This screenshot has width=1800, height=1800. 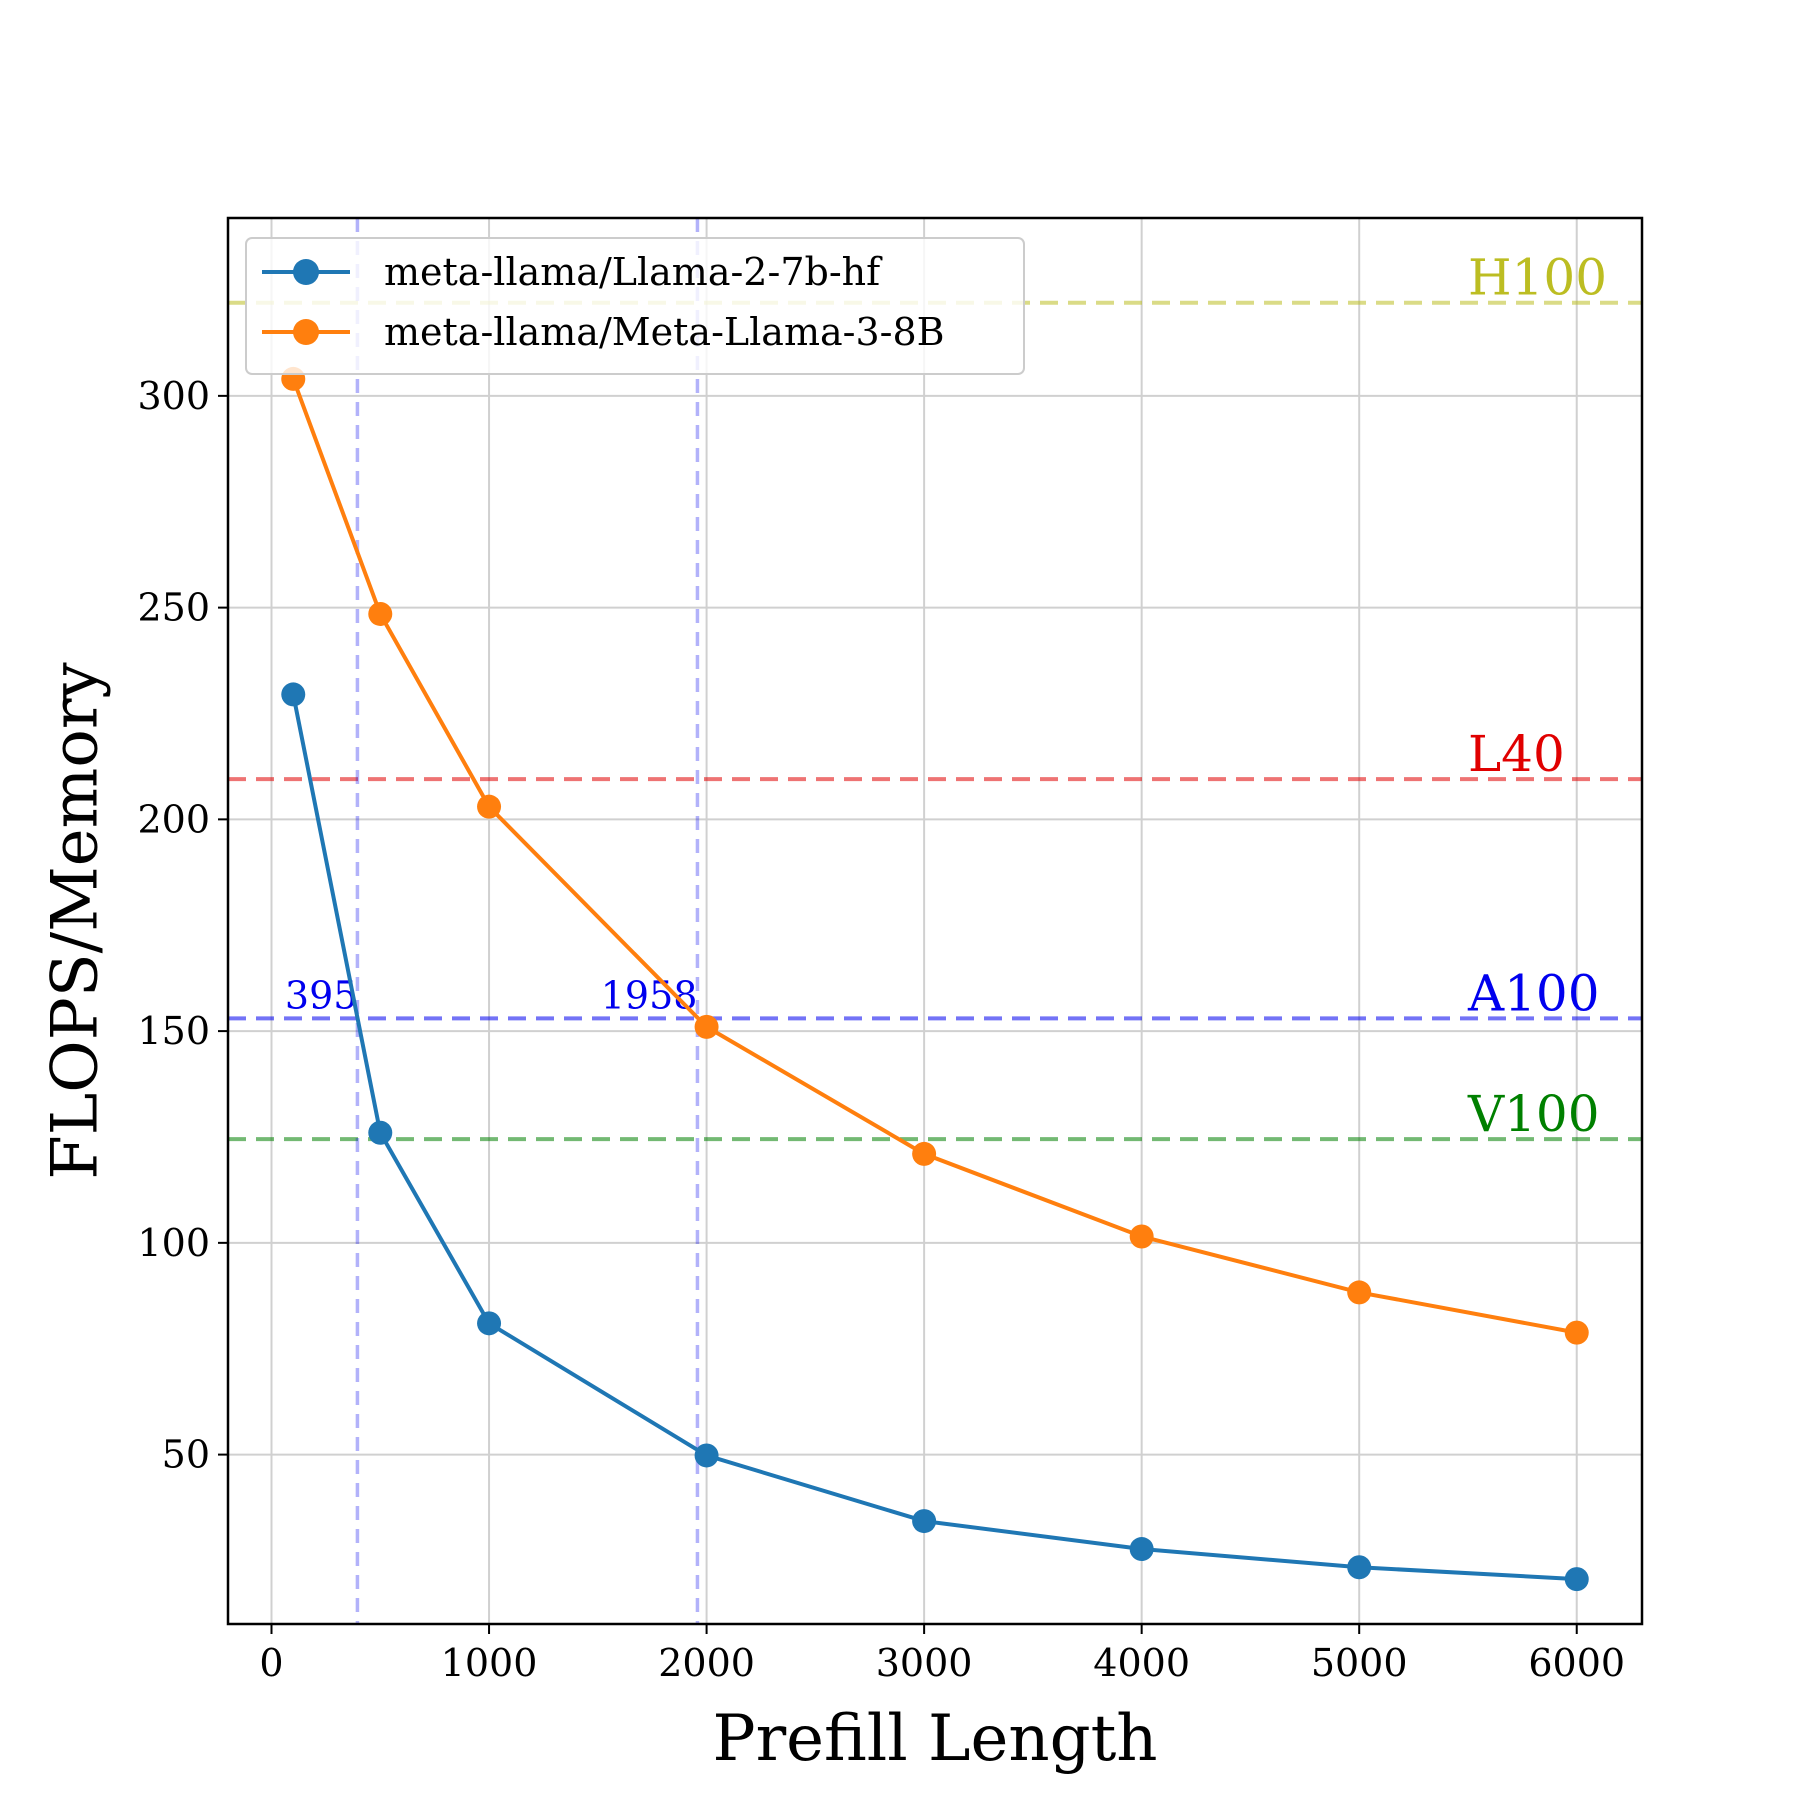 I want to click on x-tick-label: 5000, so click(x=1359, y=1663).